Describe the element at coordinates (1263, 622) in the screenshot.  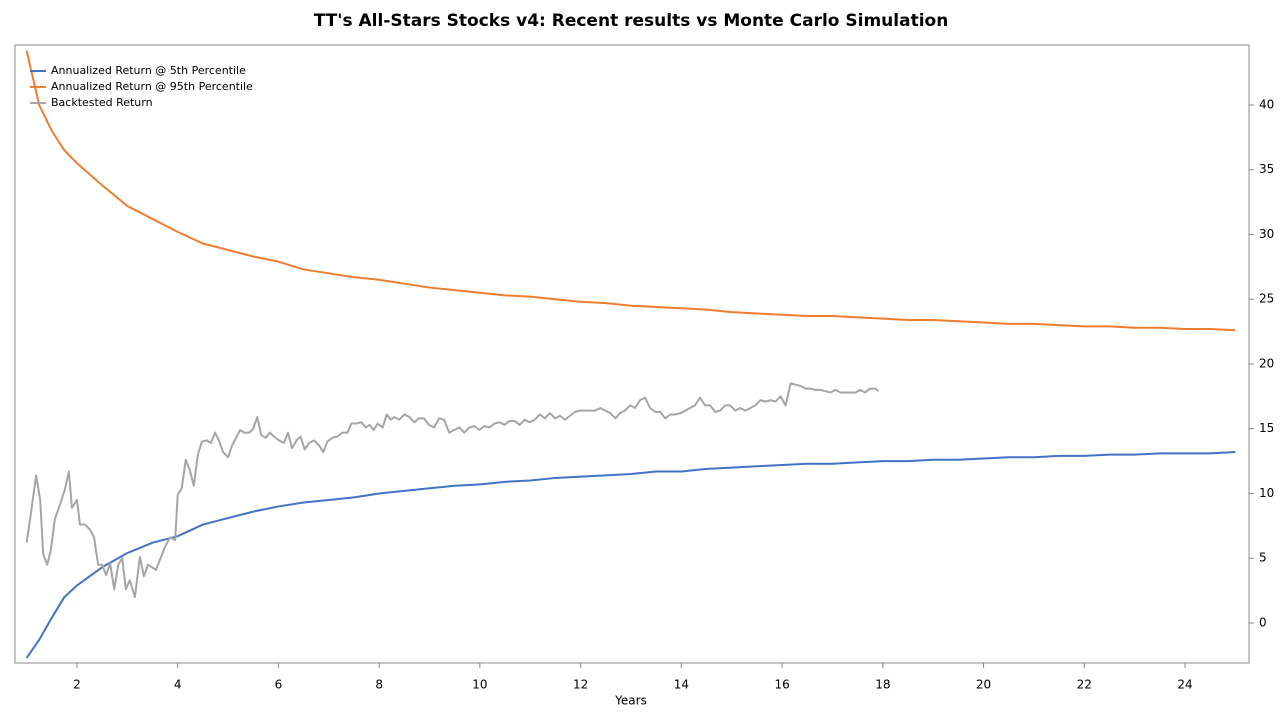
I see `y-tick-label: 0` at that location.